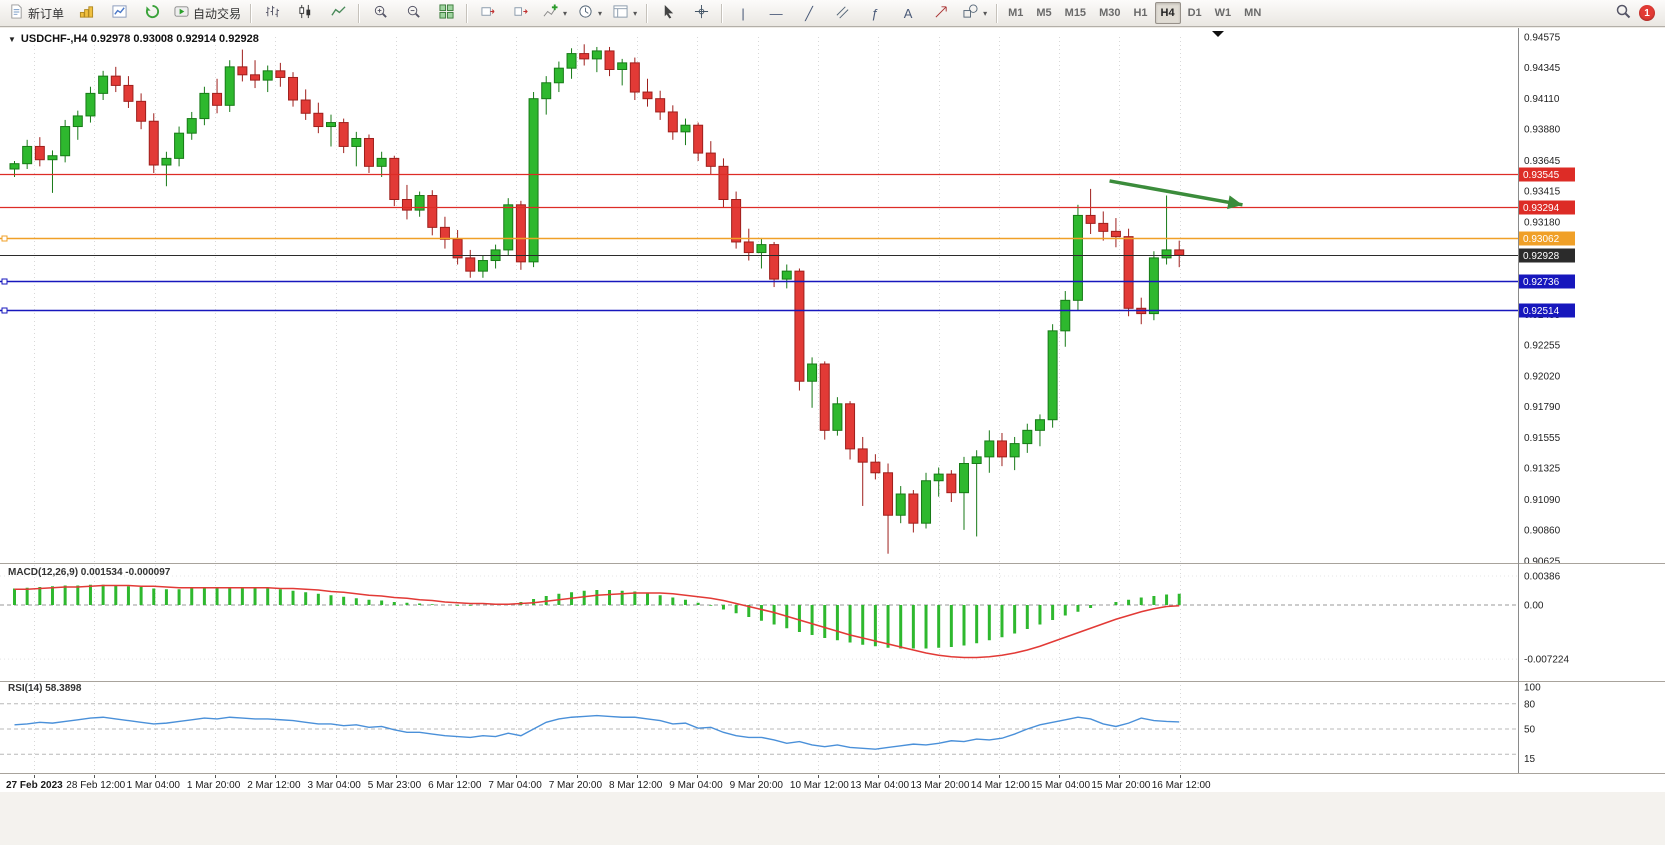  I want to click on svg-text: 0.93545, so click(1541, 175).